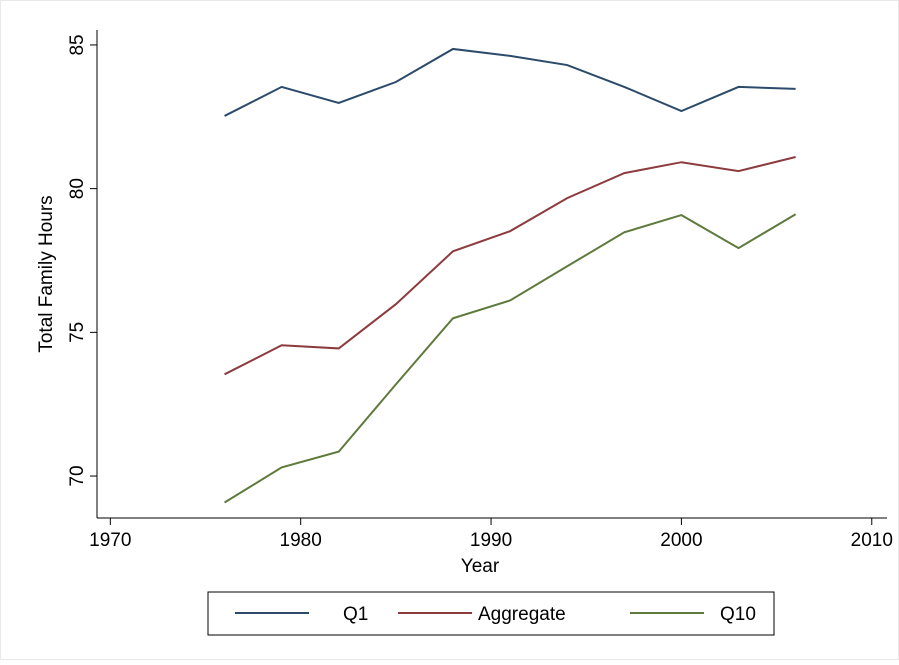  Describe the element at coordinates (872, 540) in the screenshot. I see `x-tick-label: 2010` at that location.